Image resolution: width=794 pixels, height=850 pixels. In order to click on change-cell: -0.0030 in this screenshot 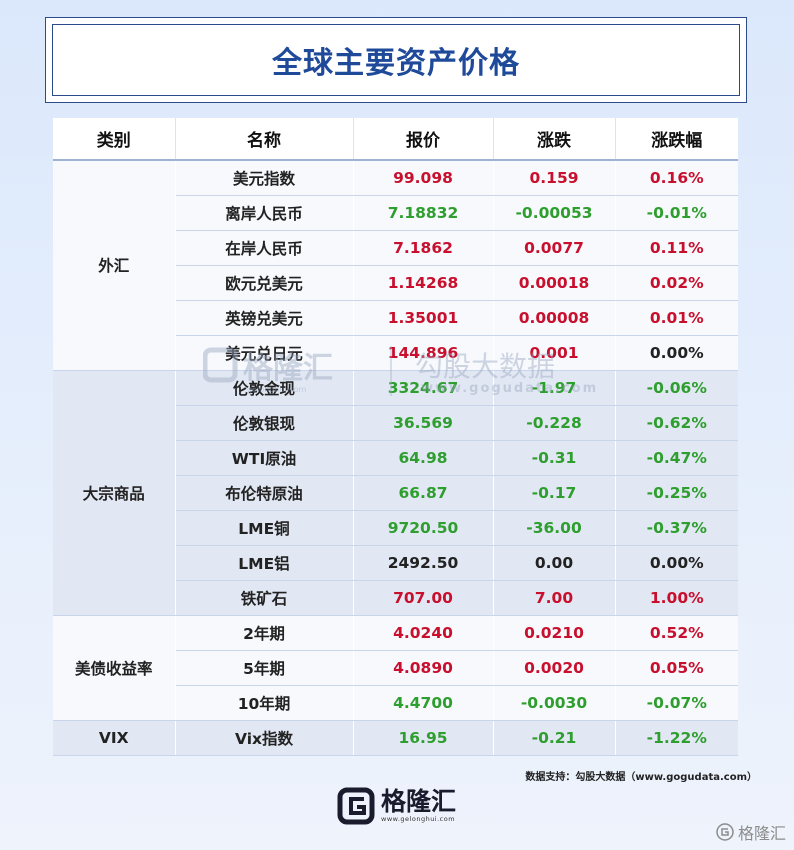, I will do `click(554, 703)`.